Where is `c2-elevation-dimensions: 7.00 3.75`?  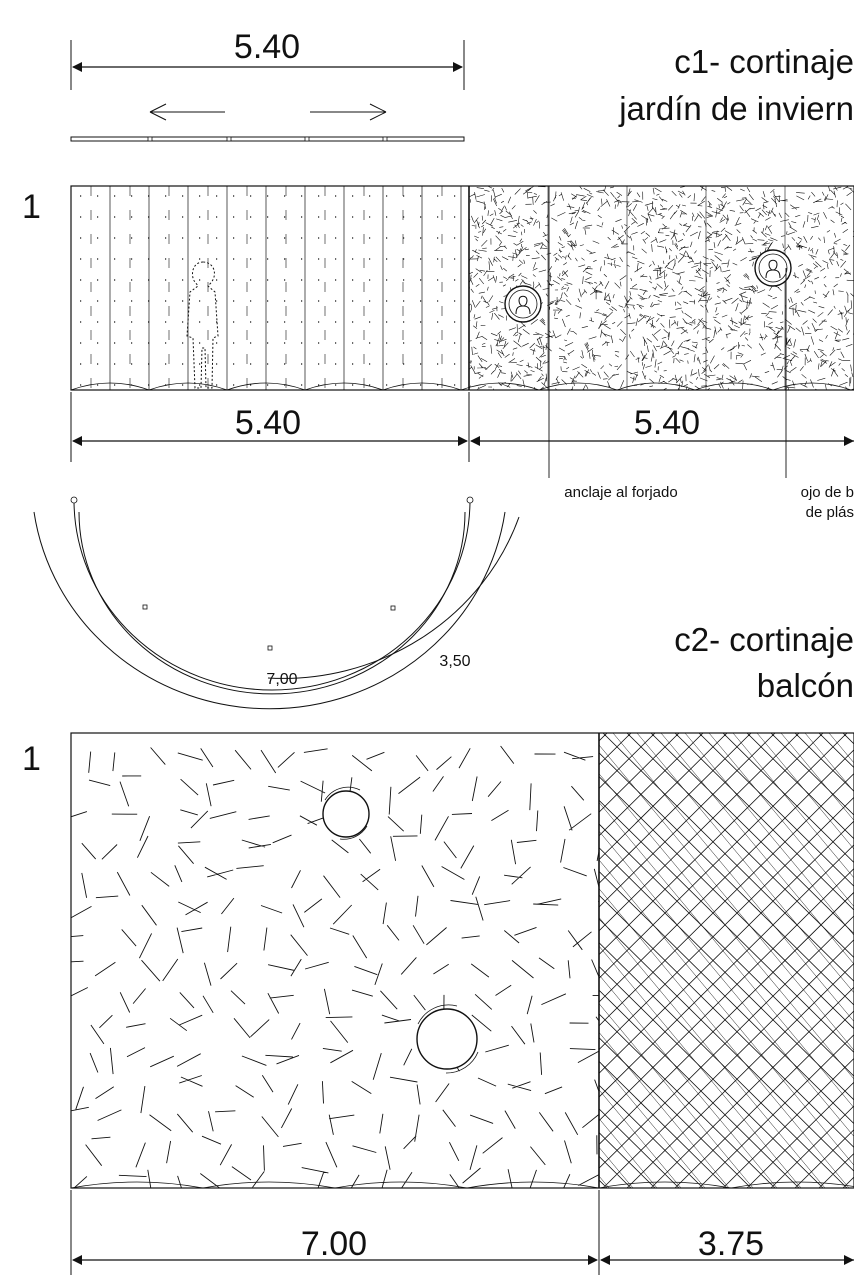 c2-elevation-dimensions: 7.00 3.75 is located at coordinates (462, 1232).